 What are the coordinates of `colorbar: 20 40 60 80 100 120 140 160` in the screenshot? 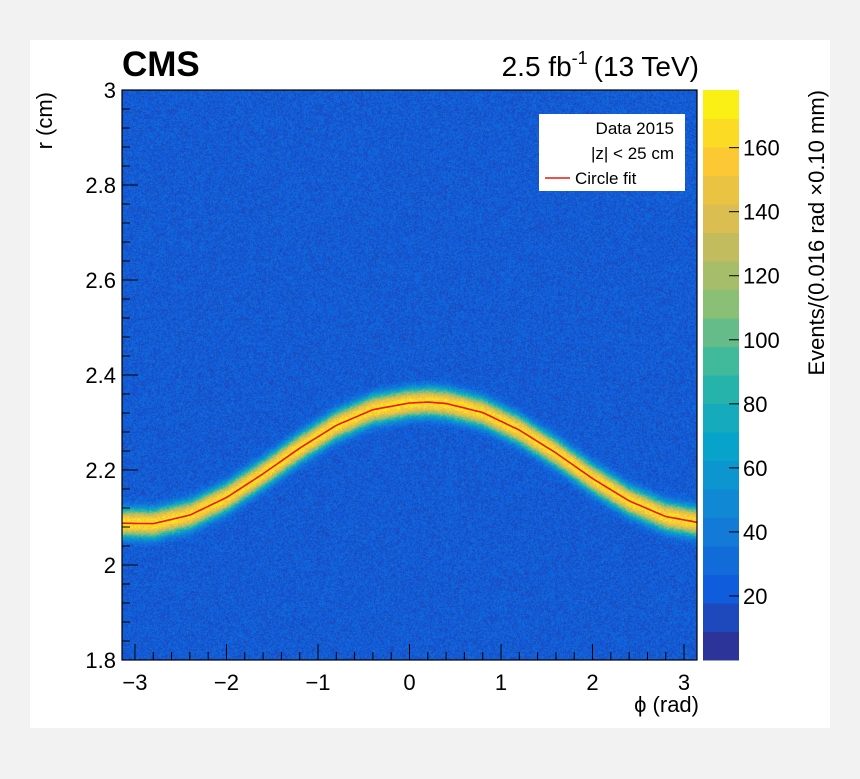 It's located at (741, 375).